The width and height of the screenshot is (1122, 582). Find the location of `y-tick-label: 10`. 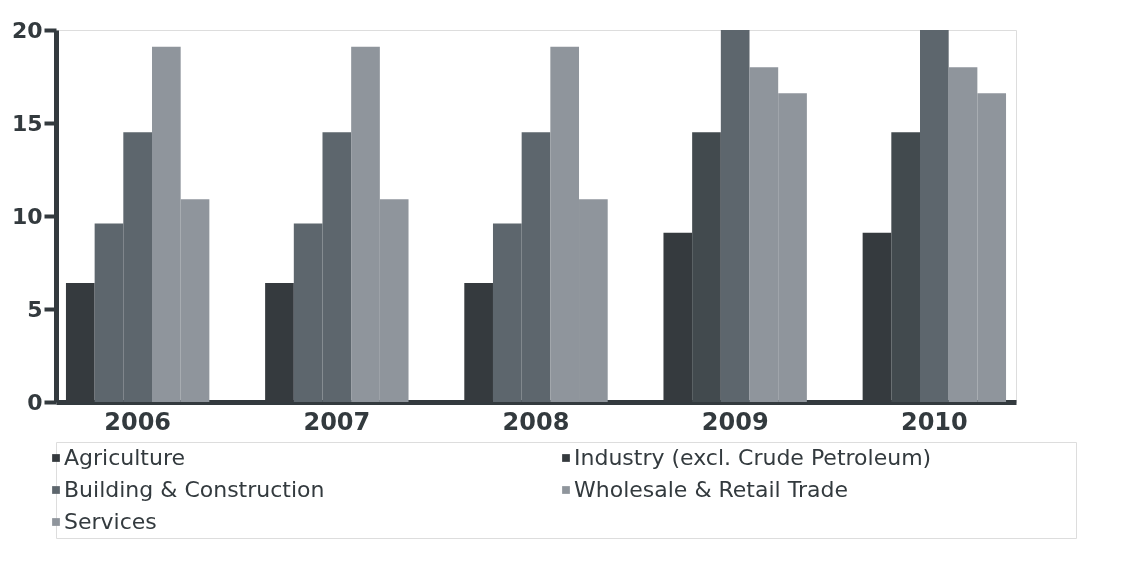

y-tick-label: 10 is located at coordinates (27, 216).